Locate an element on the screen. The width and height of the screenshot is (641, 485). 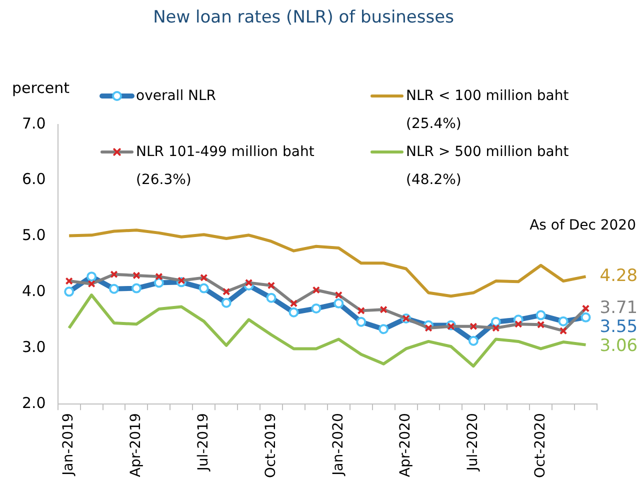
y-tick-label: 7.0 is located at coordinates (34, 123).